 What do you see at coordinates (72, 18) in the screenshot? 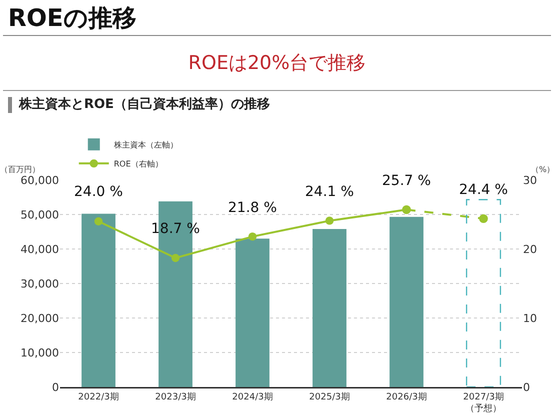
I see `chart-title: ROEの推移` at bounding box center [72, 18].